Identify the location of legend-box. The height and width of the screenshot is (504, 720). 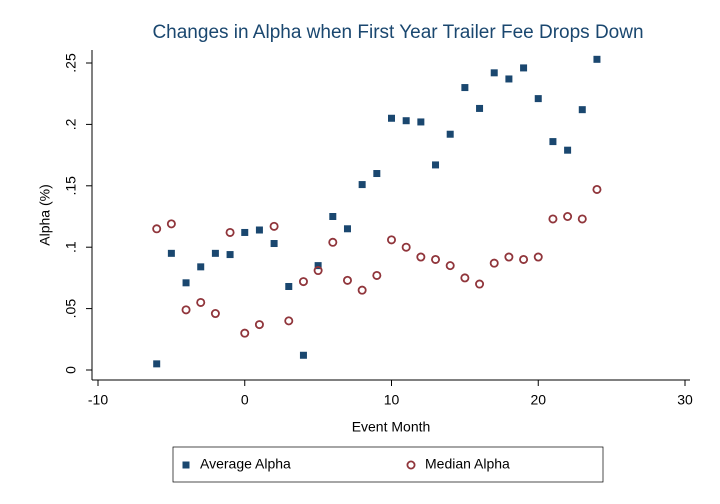
(388, 464).